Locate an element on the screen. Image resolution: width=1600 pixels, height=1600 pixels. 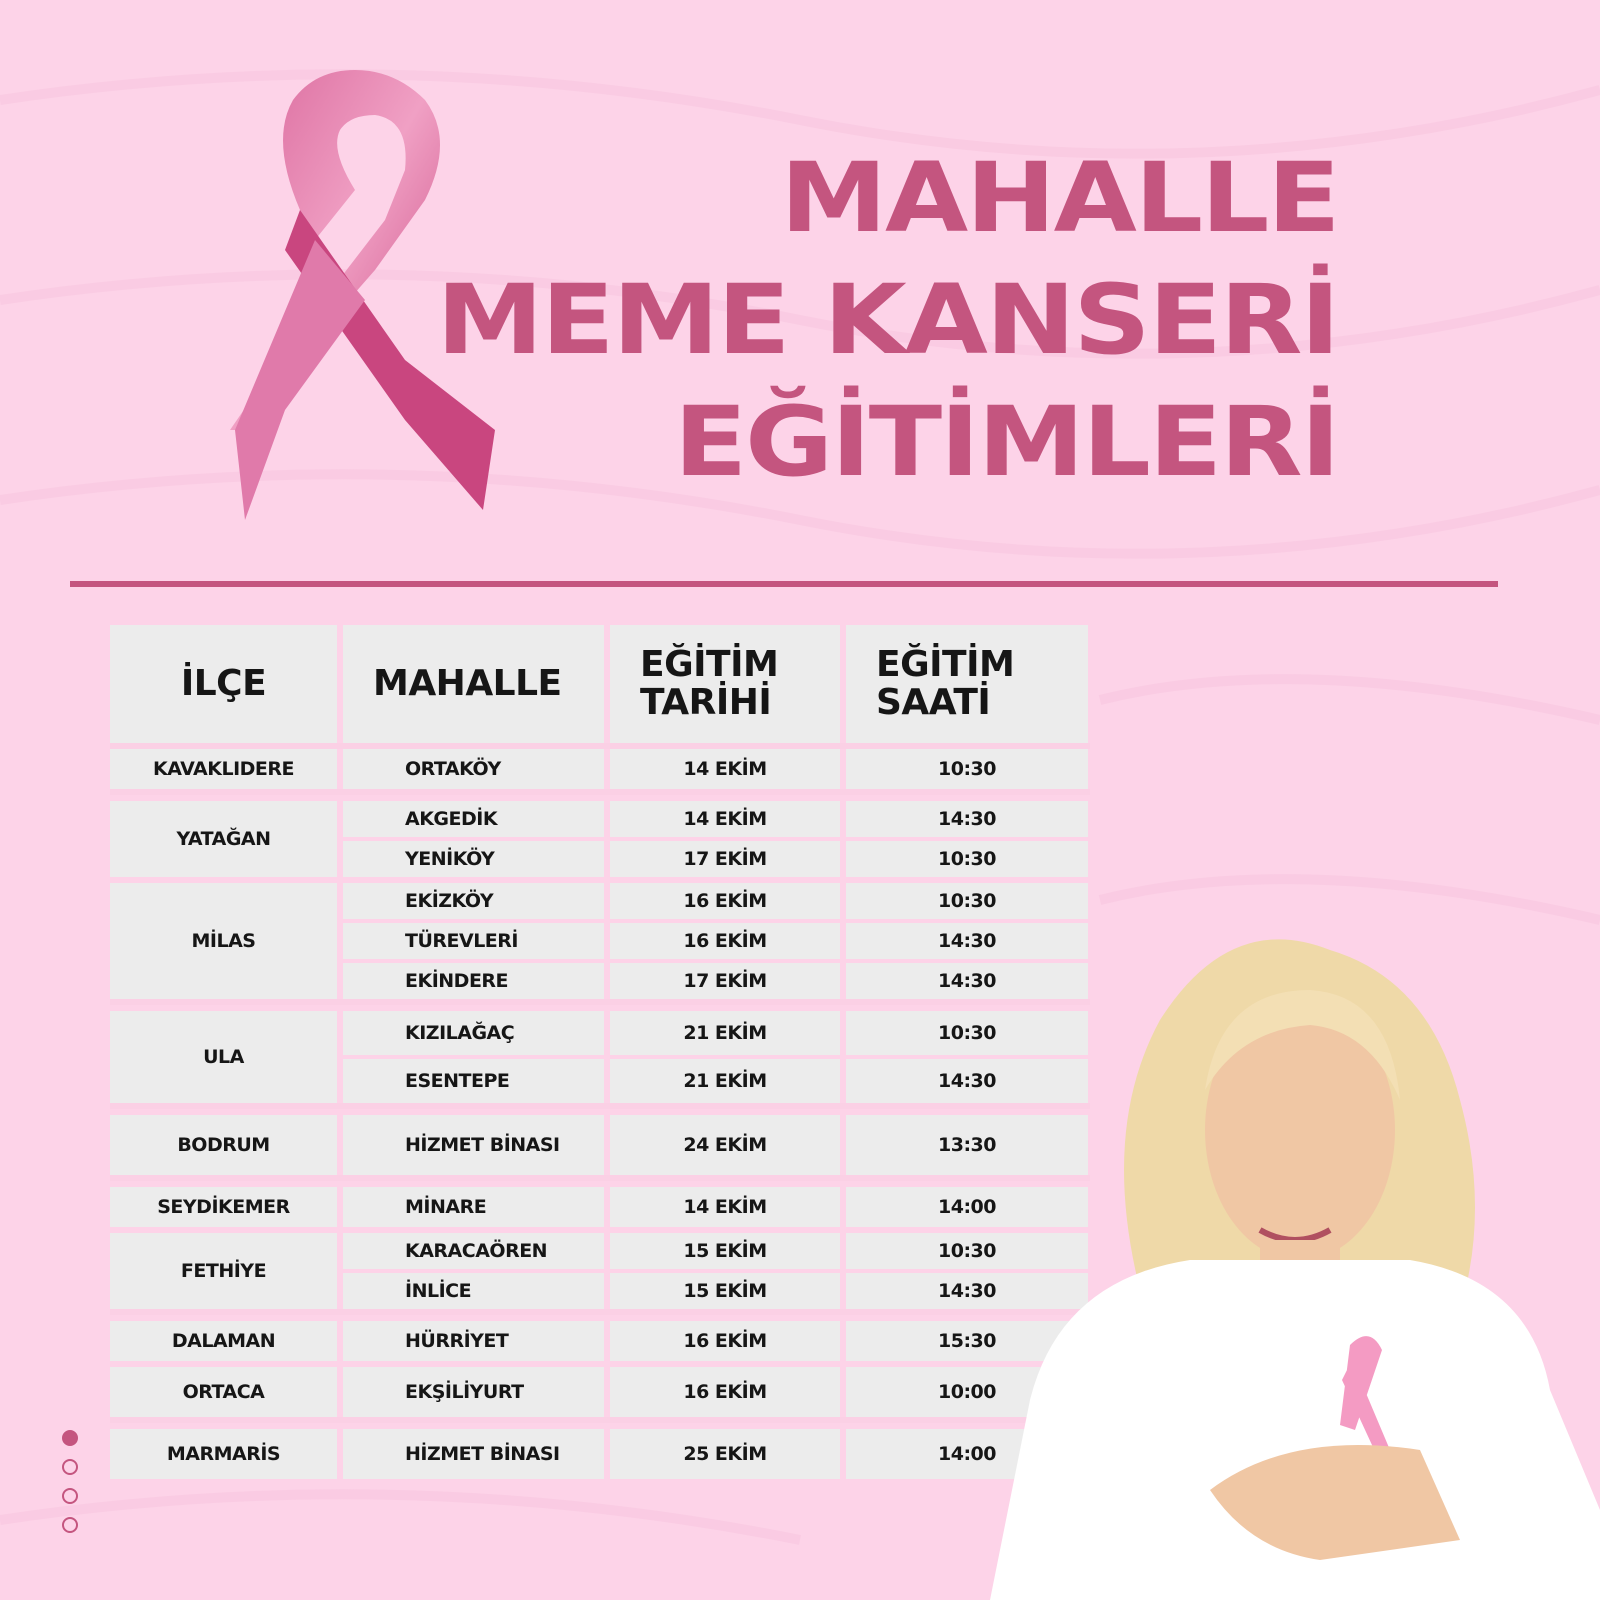
cell-mahalle: TÜREVLERİ is located at coordinates (473, 941).